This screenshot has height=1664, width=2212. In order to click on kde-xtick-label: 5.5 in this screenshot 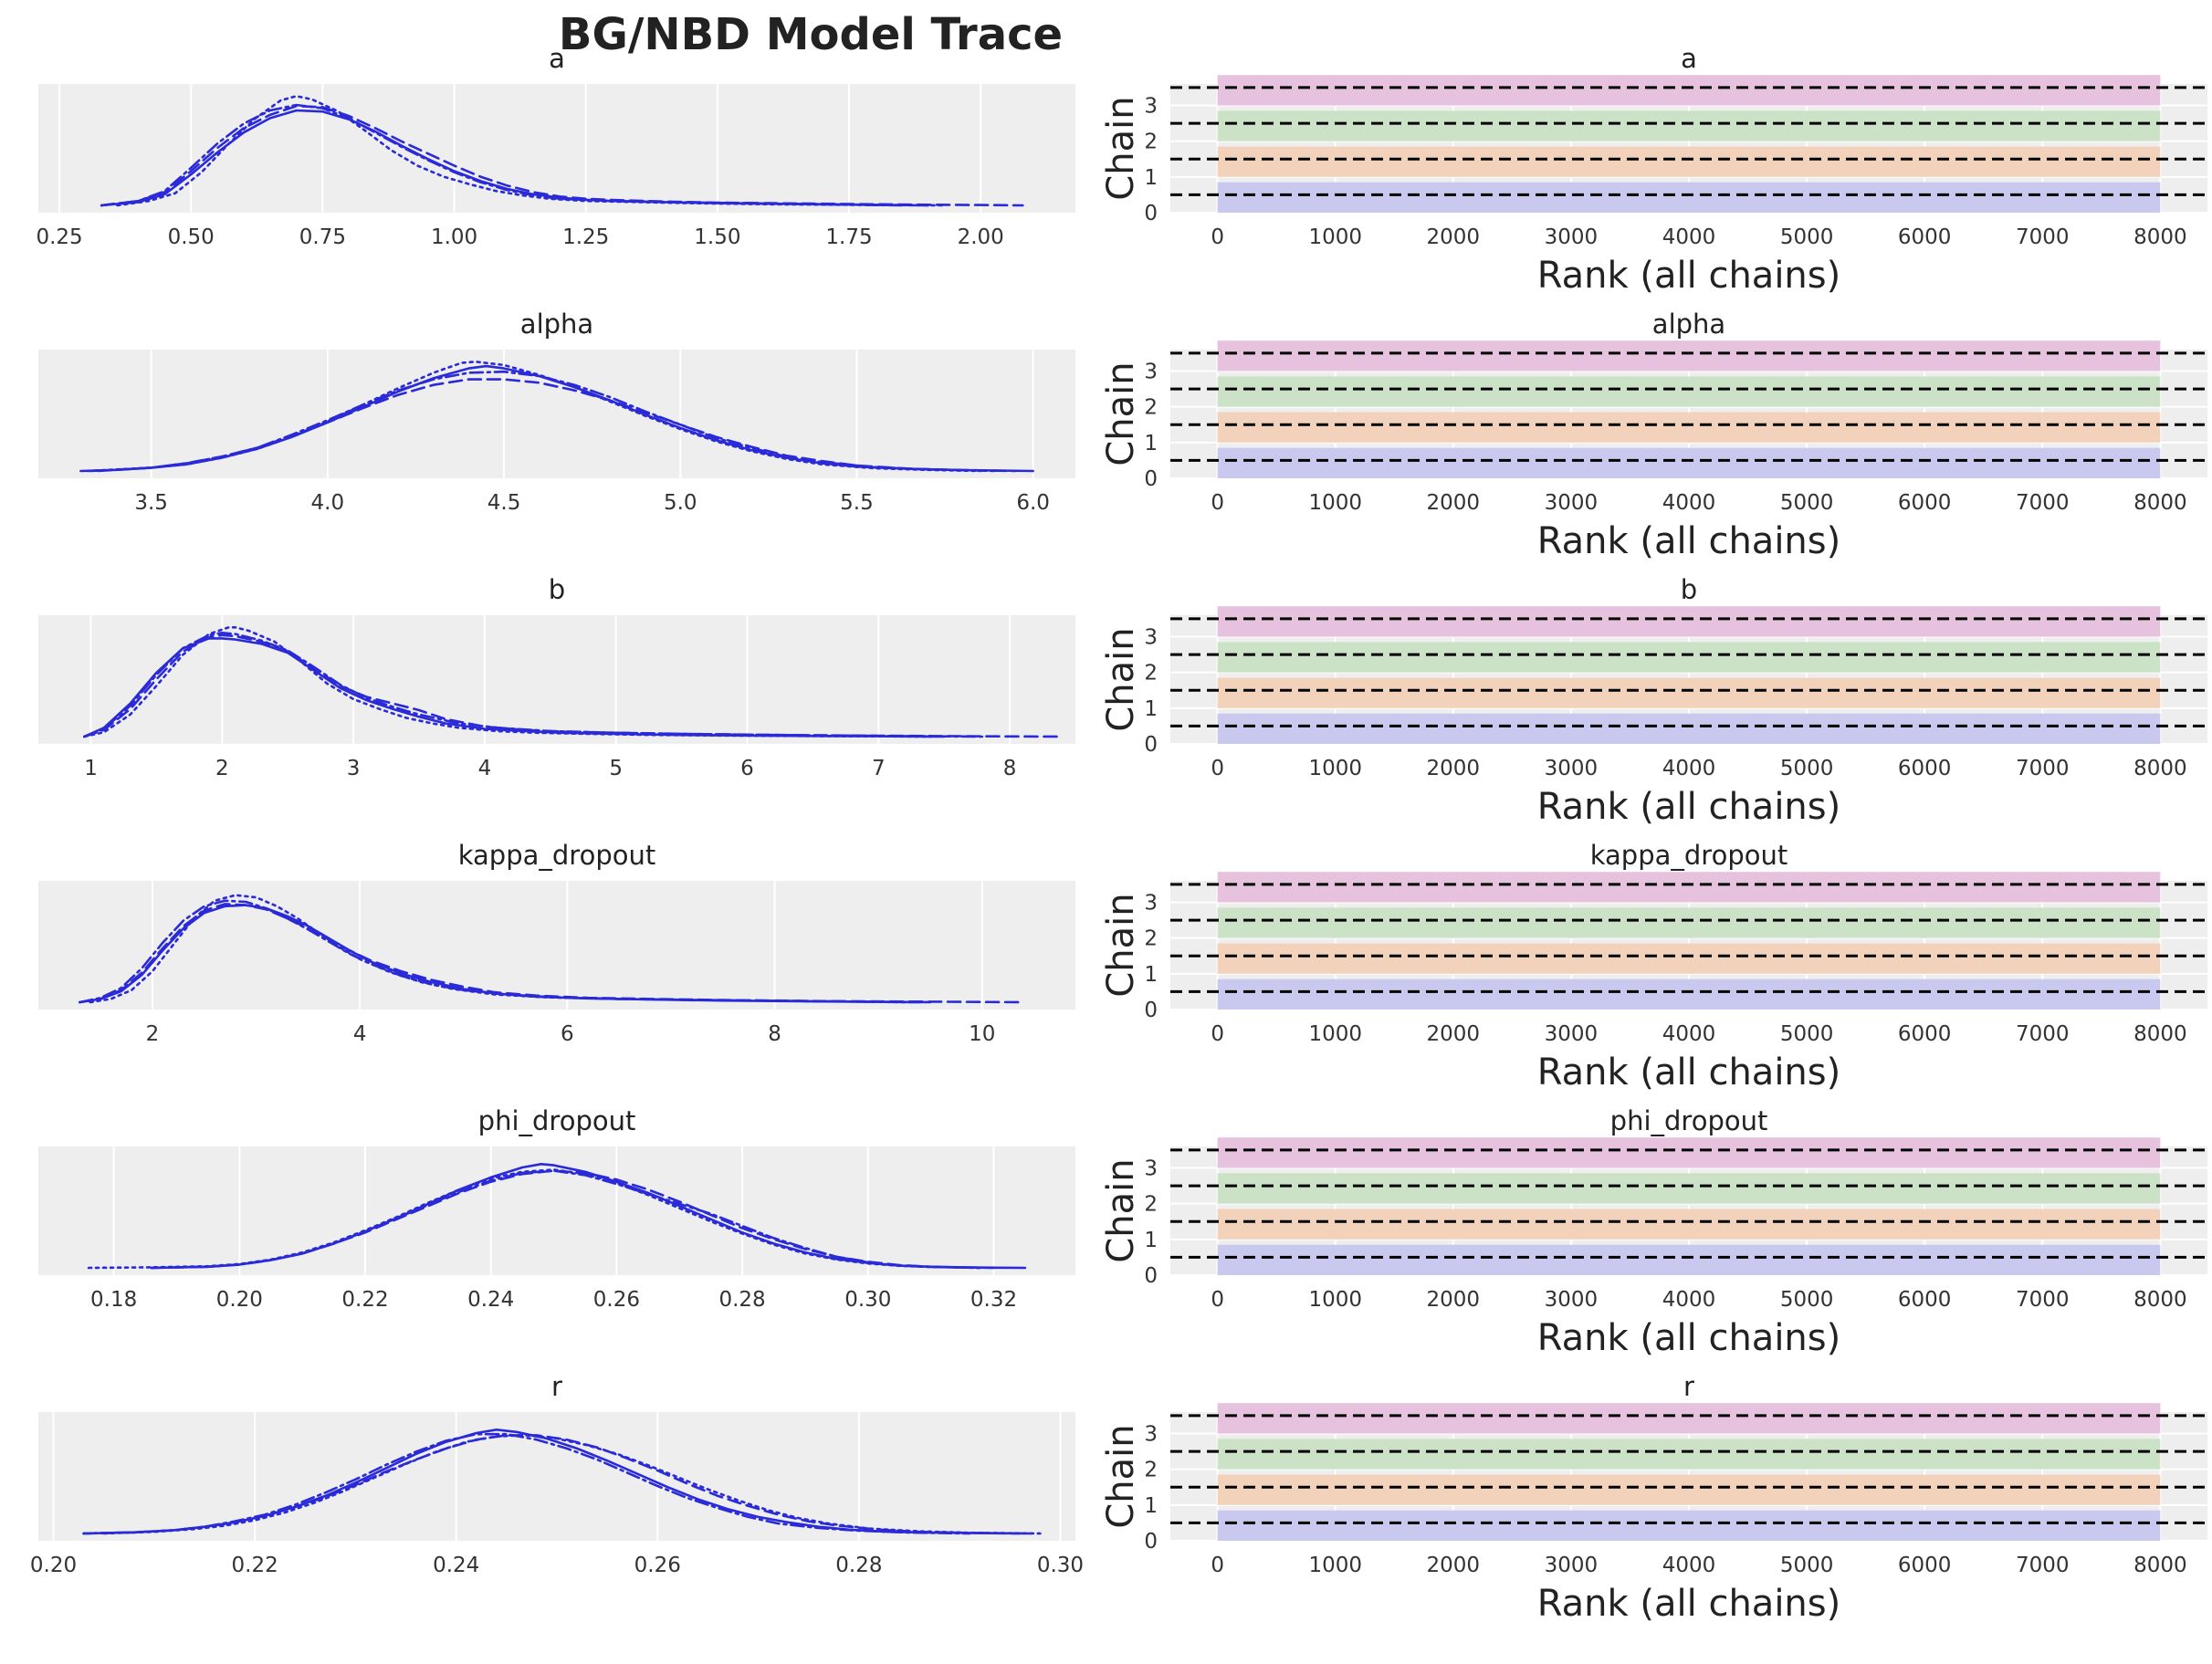, I will do `click(857, 503)`.